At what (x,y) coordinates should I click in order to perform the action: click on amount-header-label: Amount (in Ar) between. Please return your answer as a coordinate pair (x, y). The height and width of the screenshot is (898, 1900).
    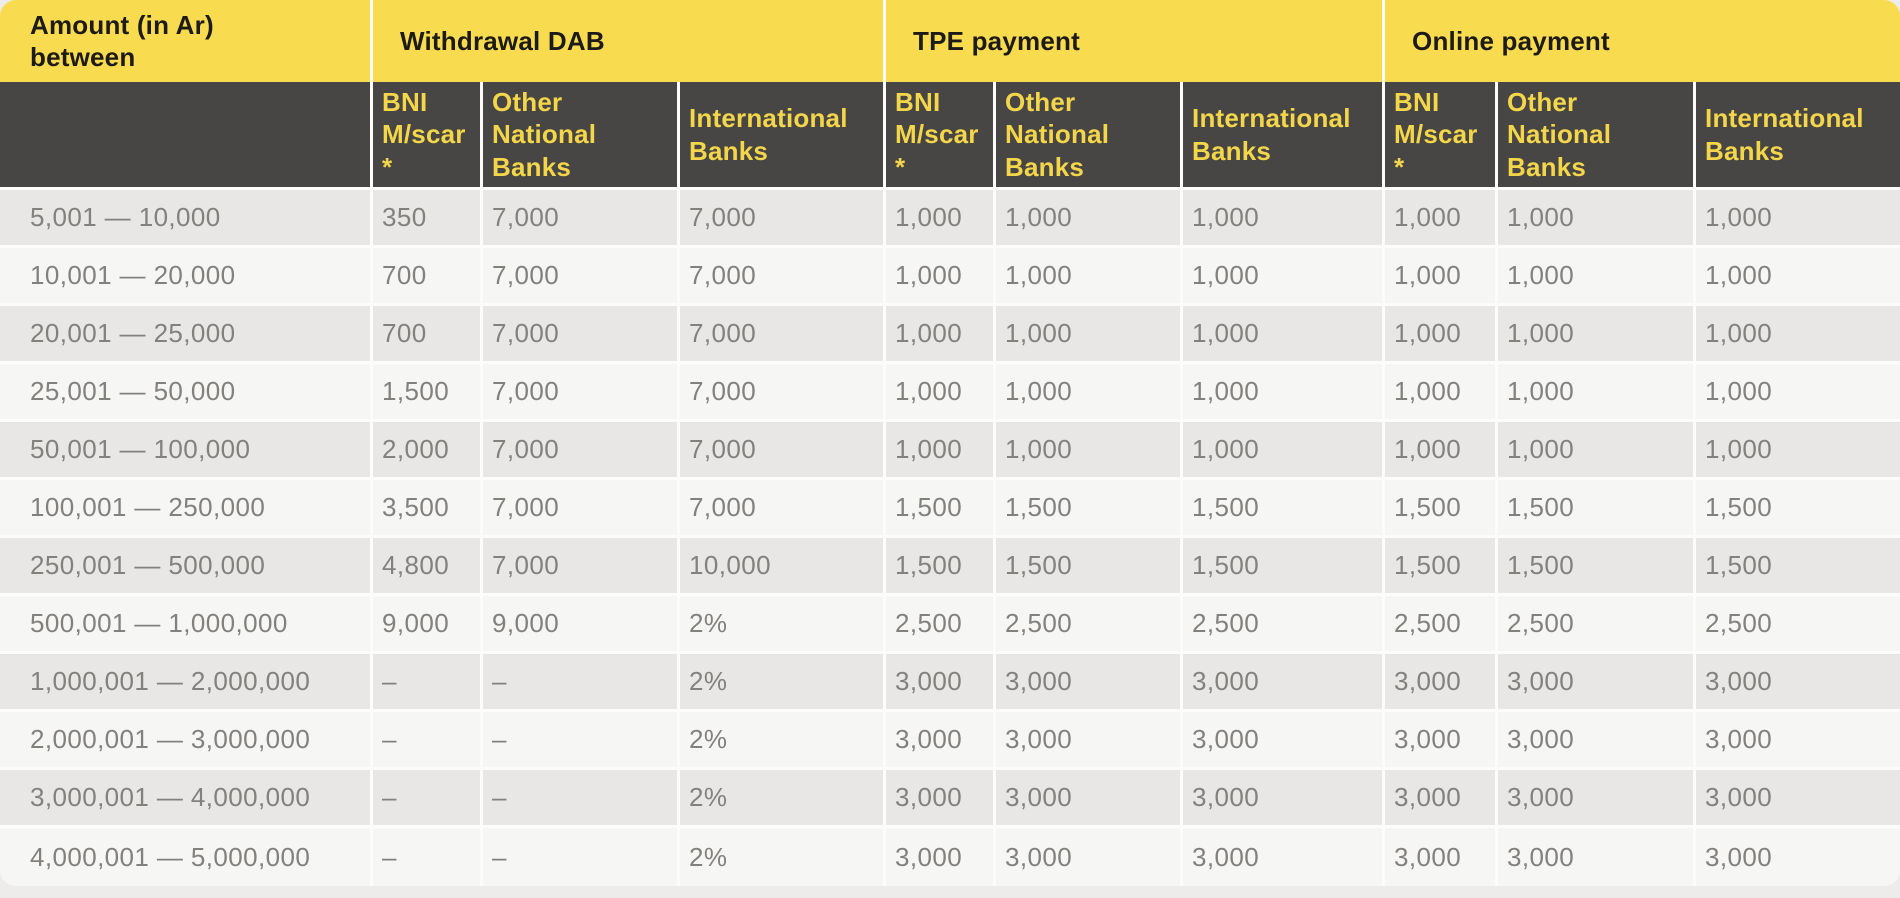
    Looking at the image, I should click on (122, 41).